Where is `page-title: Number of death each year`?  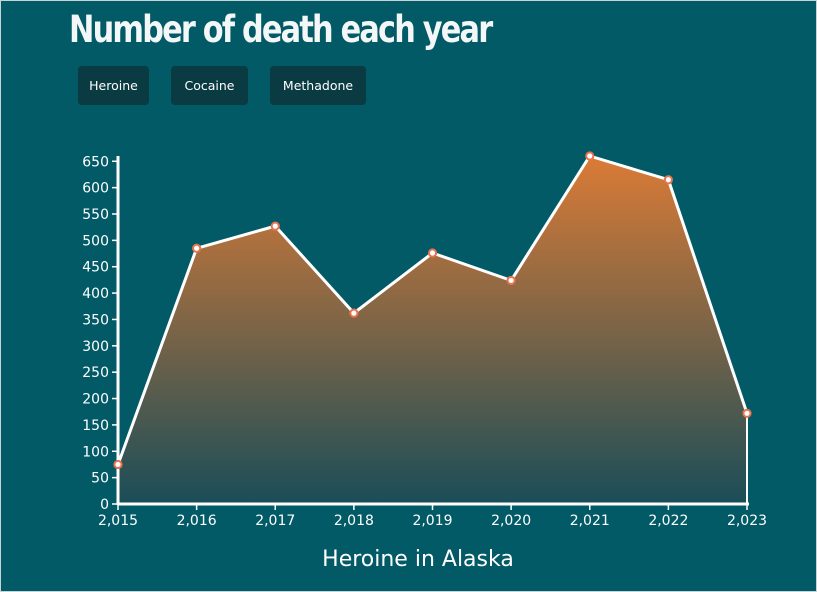
page-title: Number of death each year is located at coordinates (281, 29).